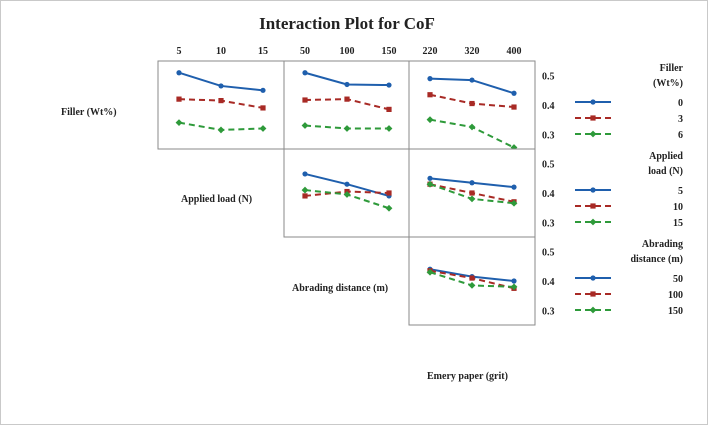 Image resolution: width=708 pixels, height=429 pixels. I want to click on x-tick-label: 100, so click(347, 51).